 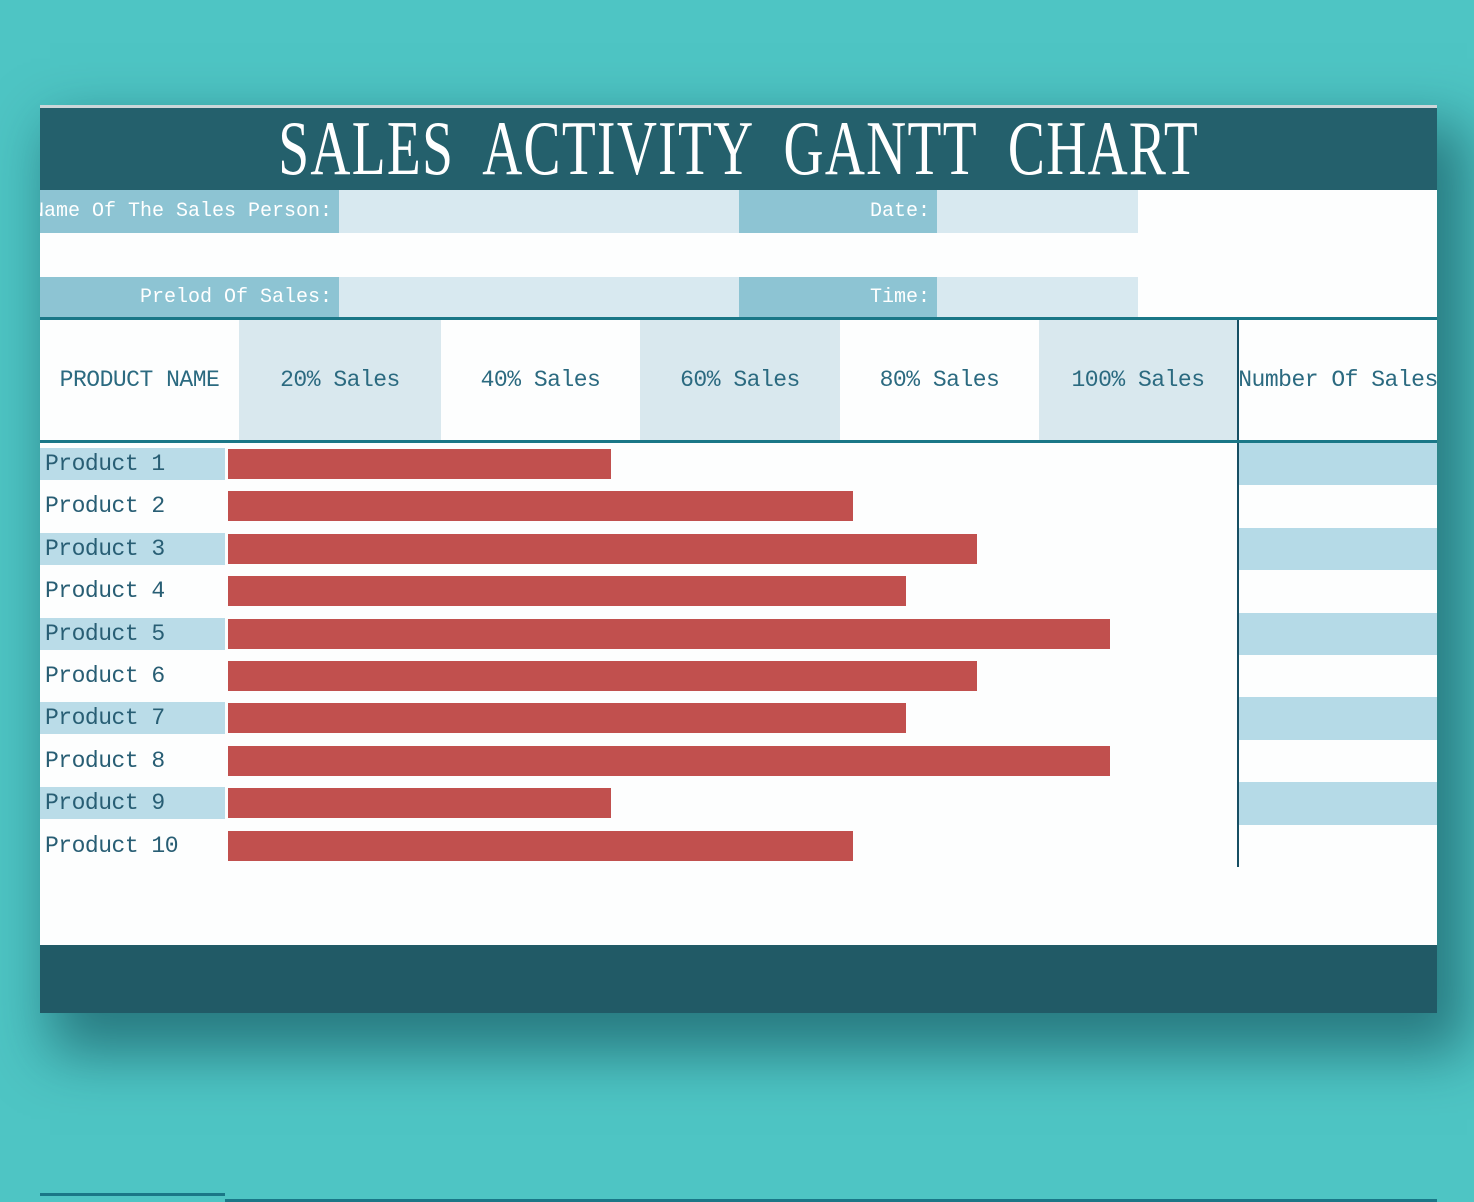 I want to click on salesperson-label: Name Of The Sales Person:, so click(x=189, y=211).